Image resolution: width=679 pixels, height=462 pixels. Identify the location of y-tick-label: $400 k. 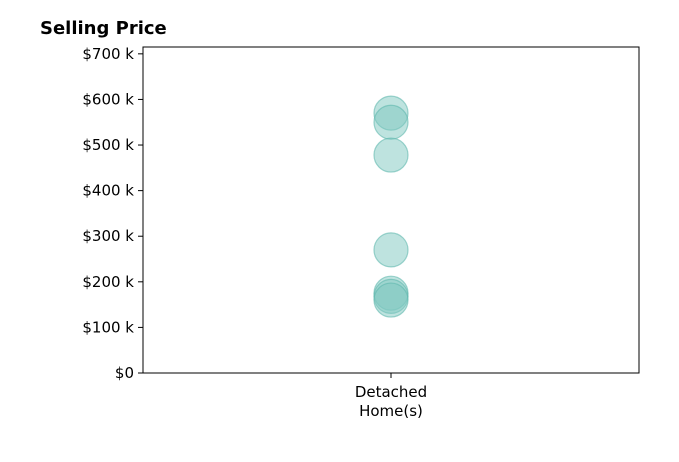
(108, 191).